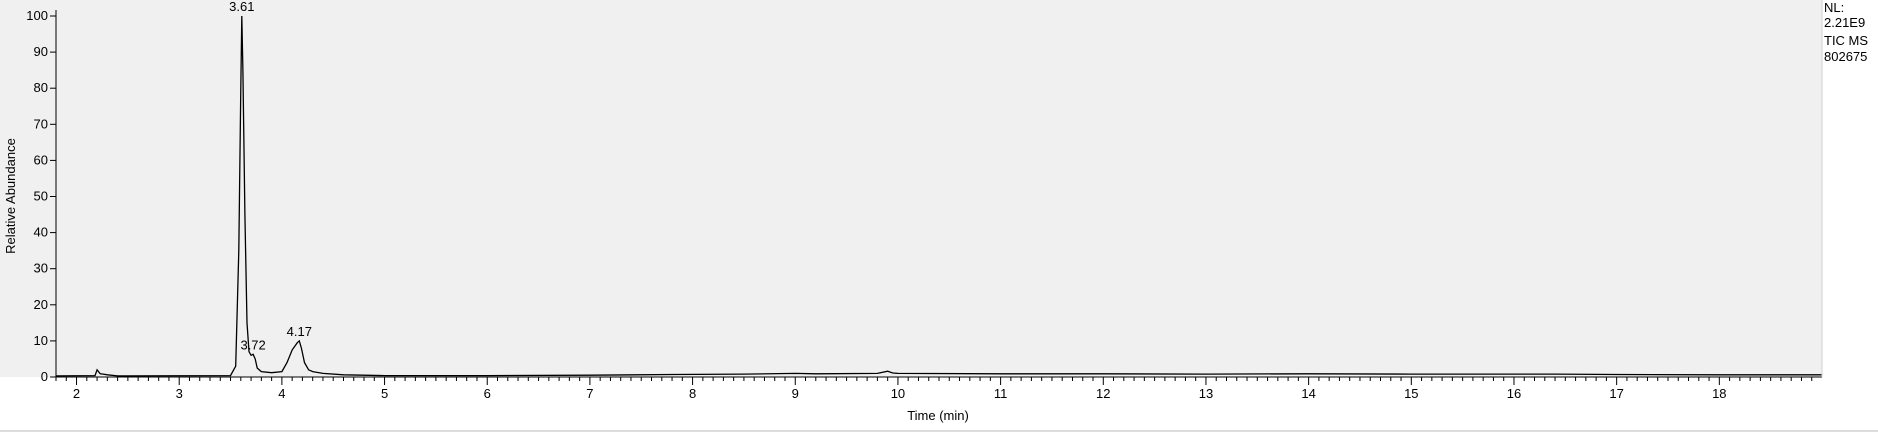 The width and height of the screenshot is (1878, 438). Describe the element at coordinates (1103, 393) in the screenshot. I see `x-tick-label: 12` at that location.